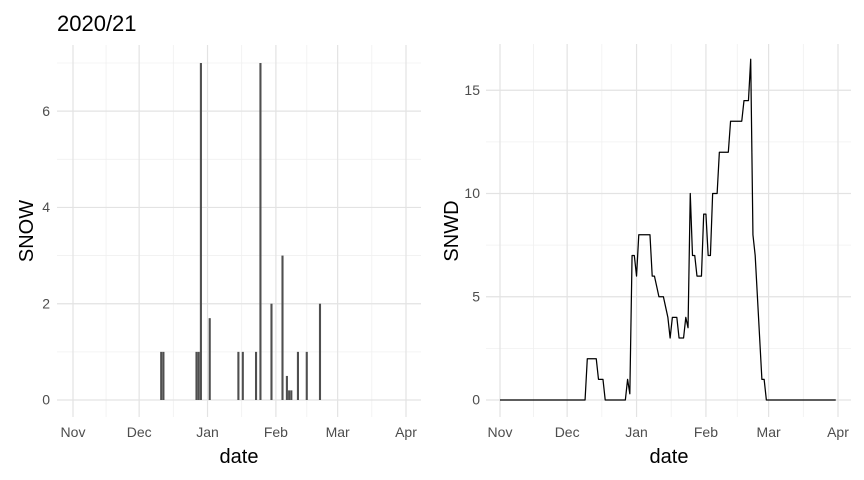 This screenshot has height=480, width=864. Describe the element at coordinates (452, 231) in the screenshot. I see `snwd-y-axis-title: SNWD` at that location.